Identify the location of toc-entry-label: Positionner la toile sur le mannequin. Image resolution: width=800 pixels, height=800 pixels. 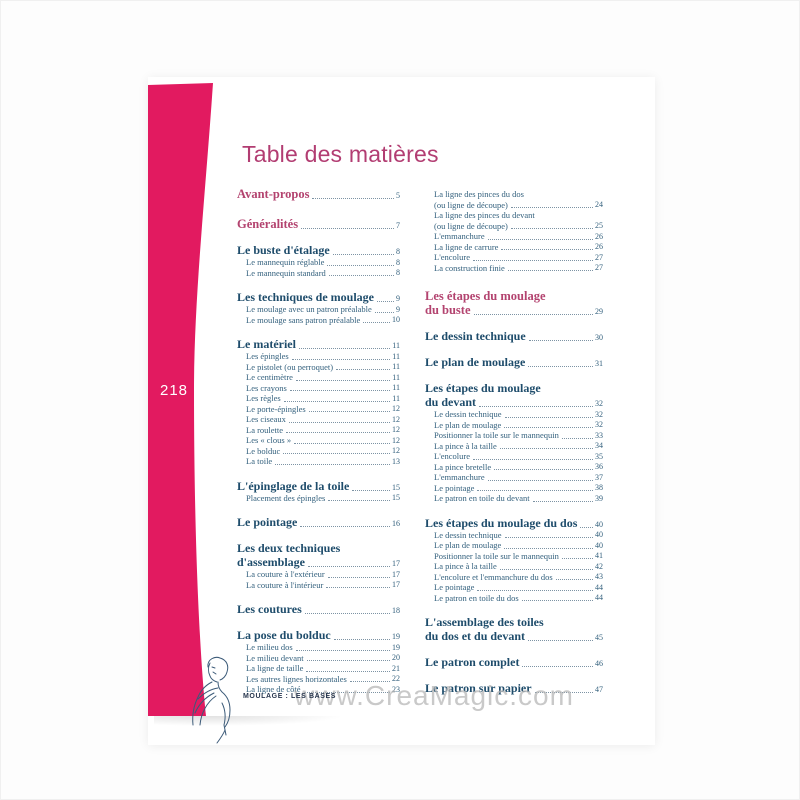
(496, 555).